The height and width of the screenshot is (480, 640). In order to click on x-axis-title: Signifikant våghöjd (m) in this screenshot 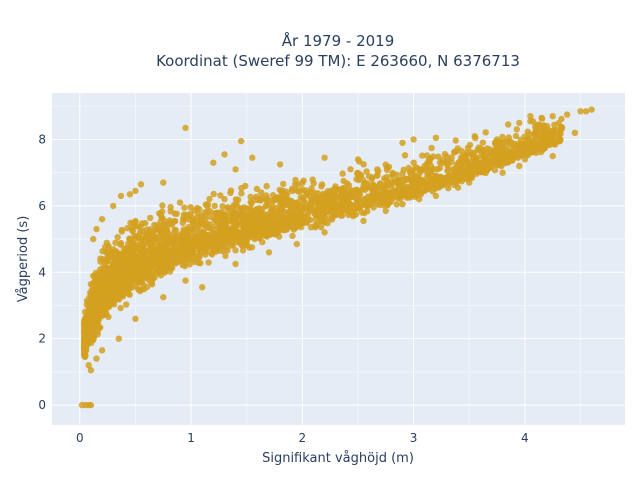, I will do `click(338, 458)`.